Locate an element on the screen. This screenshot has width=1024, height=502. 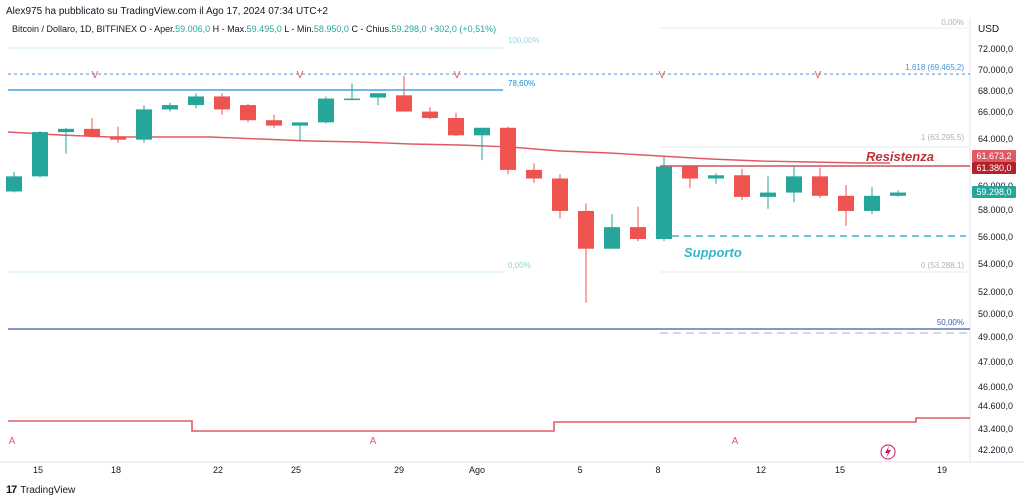
legend-close-label: C - Chius. is located at coordinates (371, 29).